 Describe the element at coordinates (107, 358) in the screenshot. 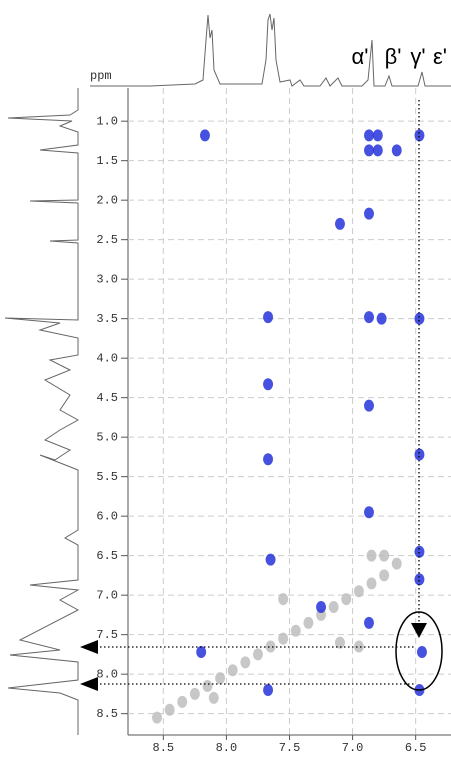

I see `y-tick-label: 4.0` at that location.